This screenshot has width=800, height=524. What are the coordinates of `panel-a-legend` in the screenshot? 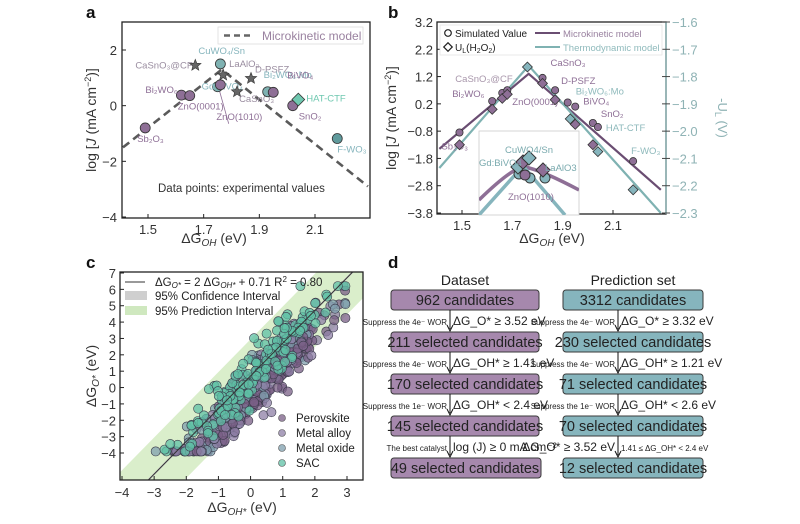 It's located at (290, 35).